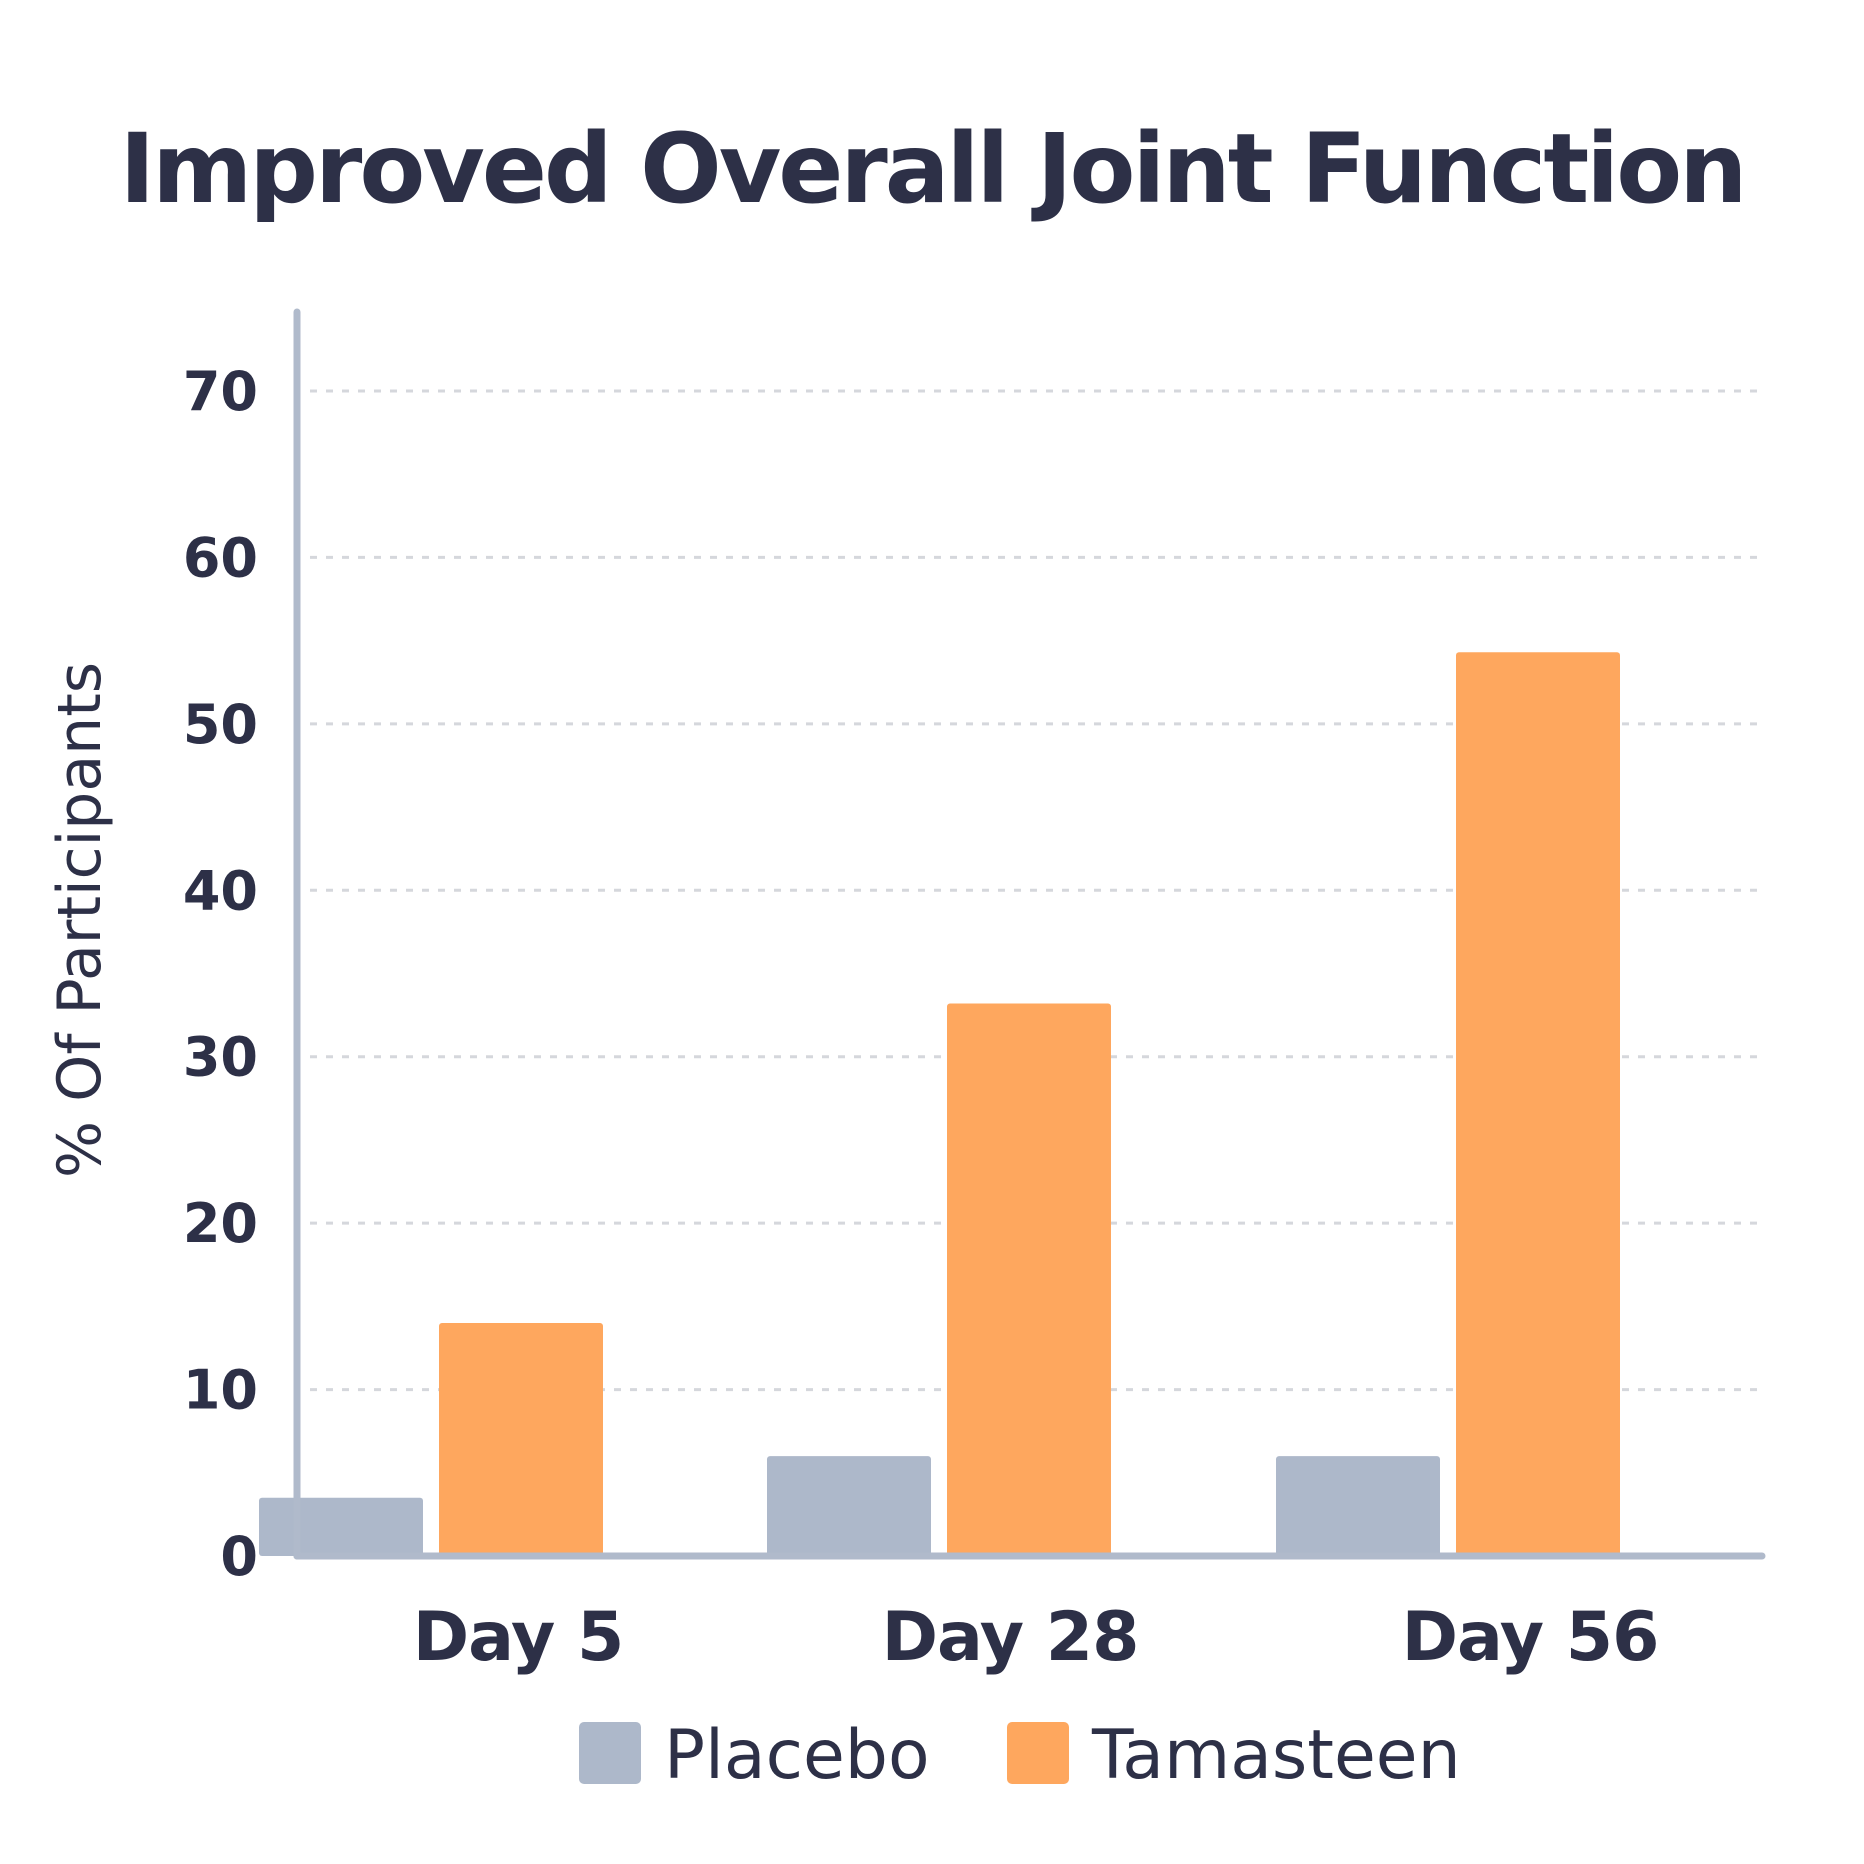  Describe the element at coordinates (1276, 1755) in the screenshot. I see `legend-label-tamasteen: Tamasteen` at that location.